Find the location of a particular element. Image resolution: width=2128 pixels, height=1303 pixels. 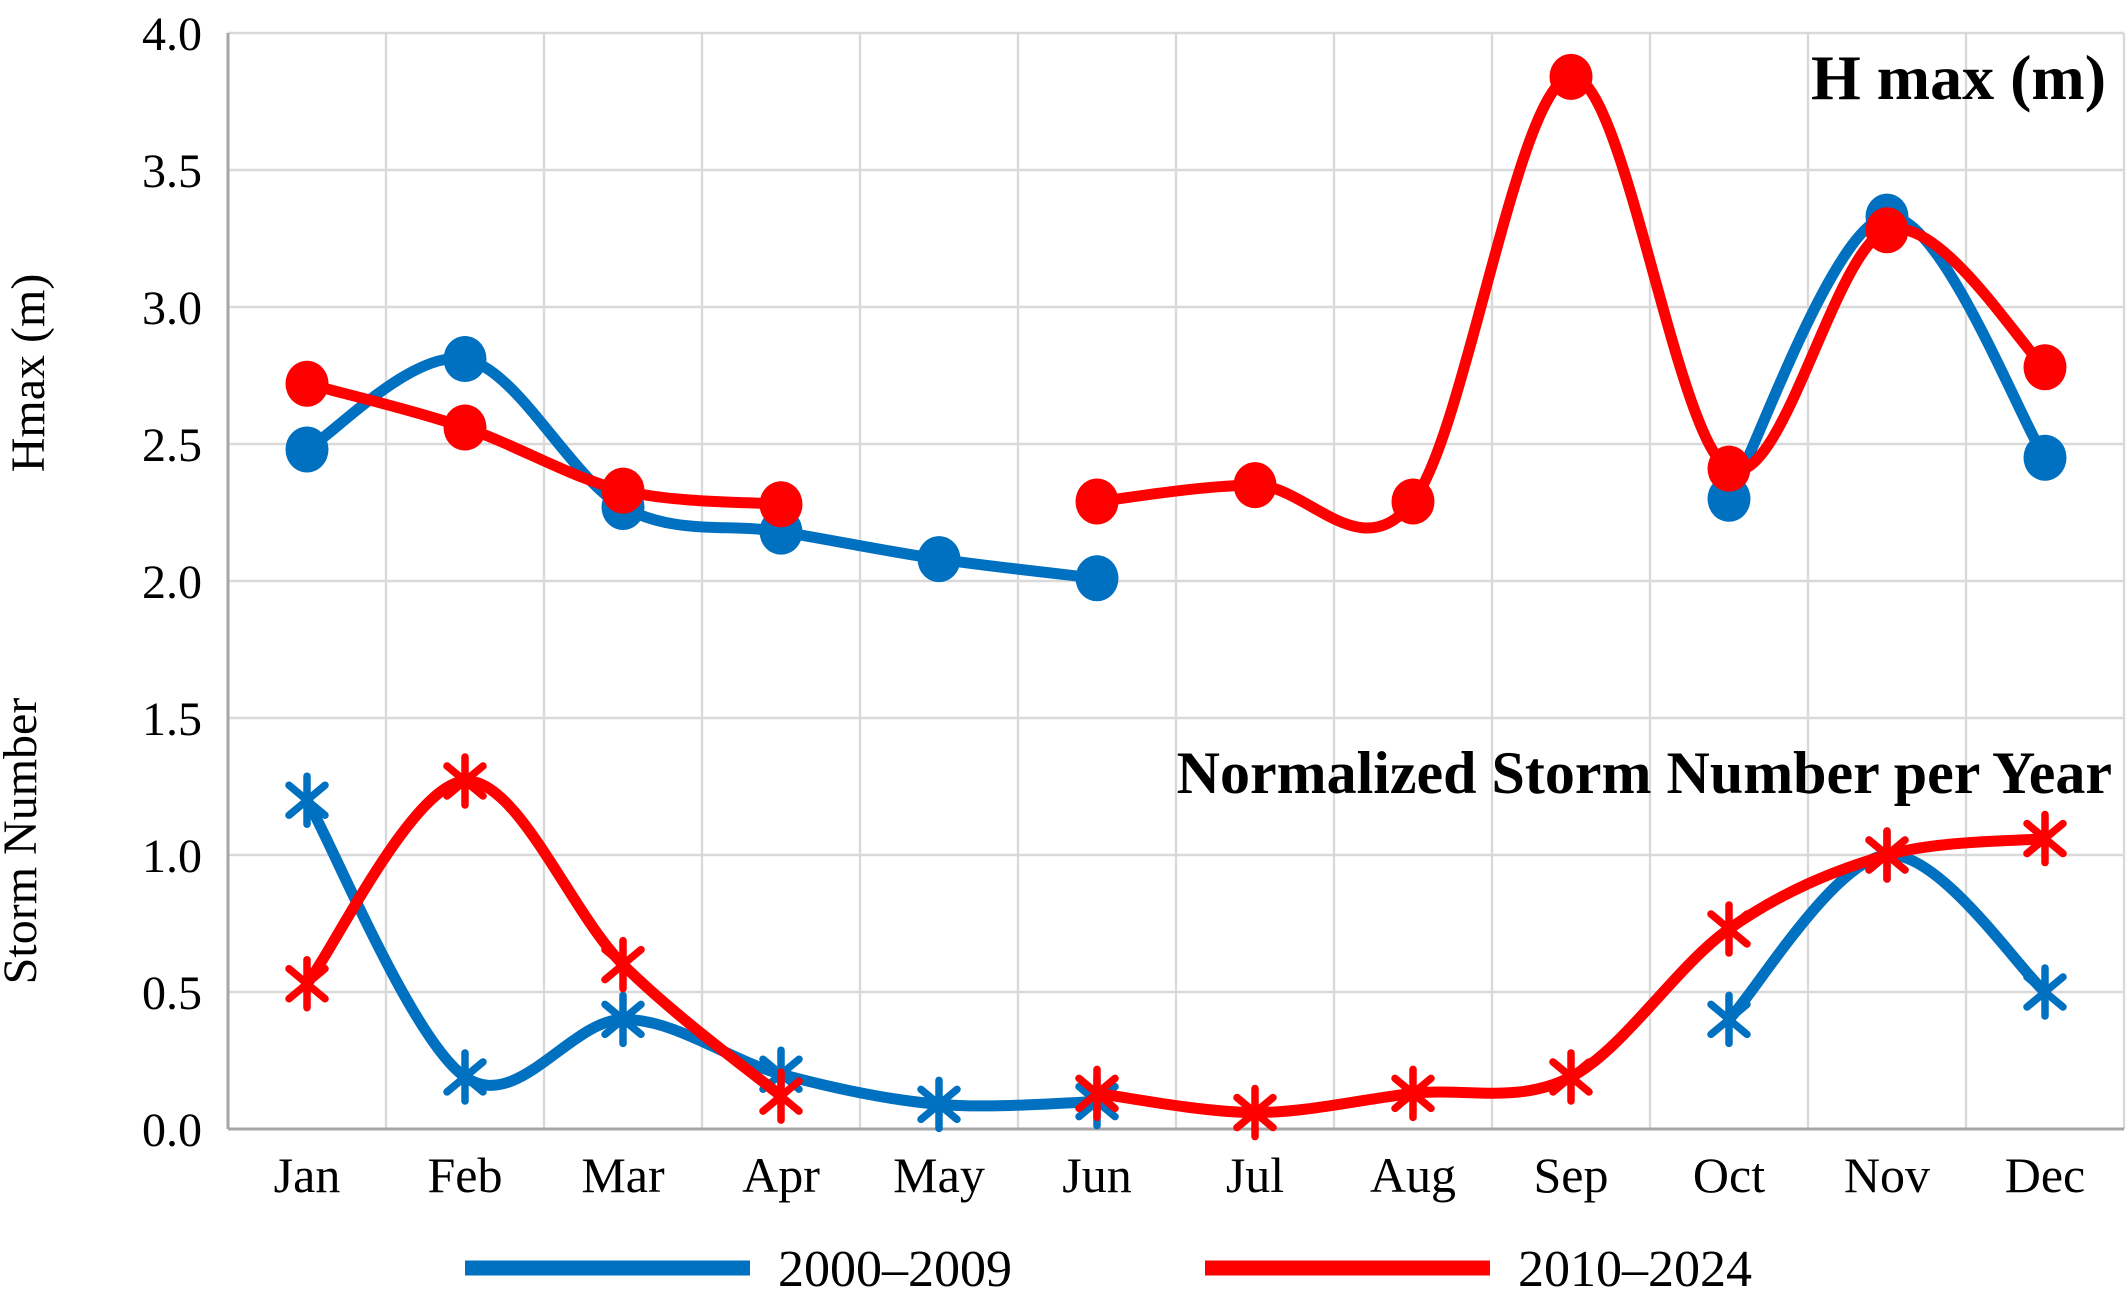

line-hmax-m-2000-2009 is located at coordinates (1887, 358).